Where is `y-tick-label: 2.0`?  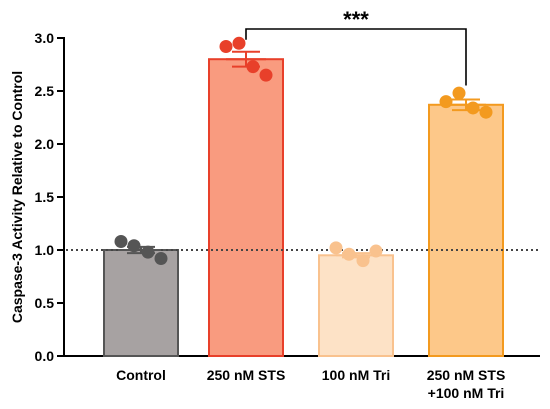
y-tick-label: 2.0 is located at coordinates (45, 144).